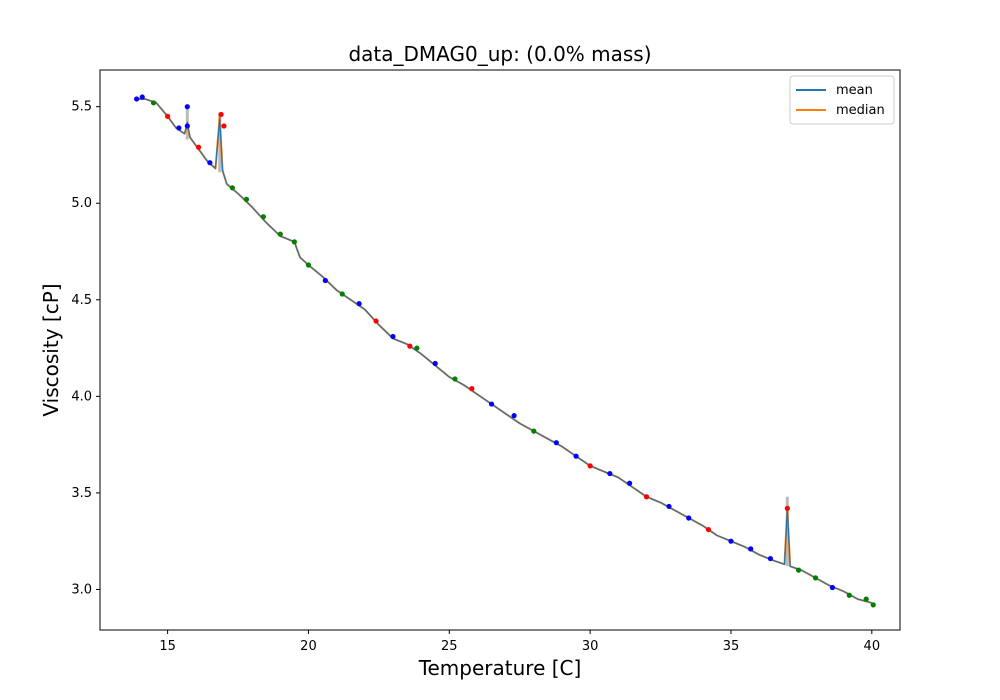 This screenshot has height=700, width=1000. Describe the element at coordinates (731, 646) in the screenshot. I see `x-tick-label: 35` at that location.